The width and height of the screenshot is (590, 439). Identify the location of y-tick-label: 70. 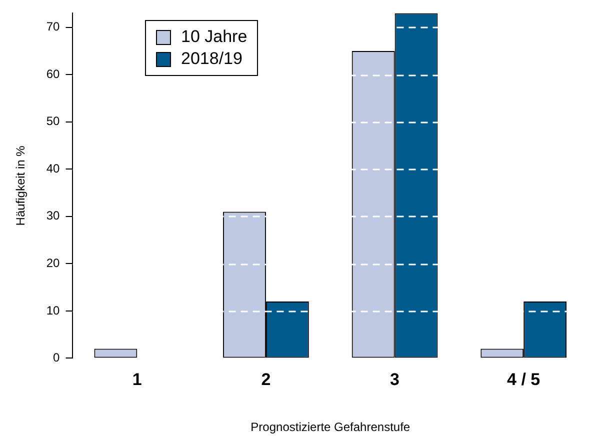
(53, 27).